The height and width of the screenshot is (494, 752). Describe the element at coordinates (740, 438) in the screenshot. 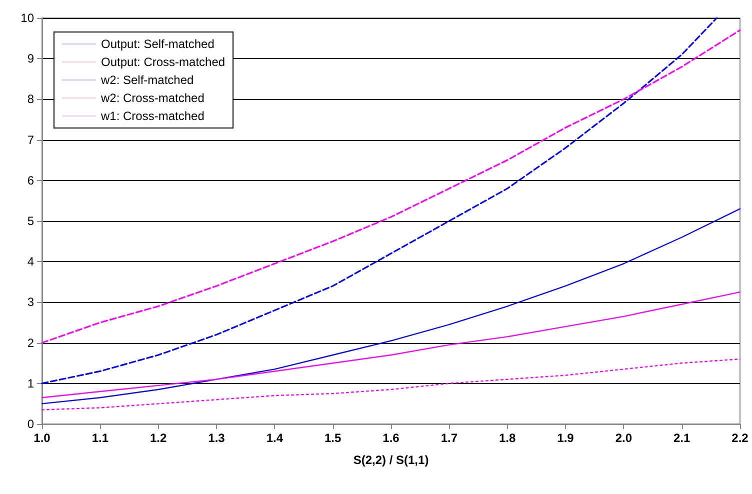

I see `x-tick-label: 2.2` at that location.